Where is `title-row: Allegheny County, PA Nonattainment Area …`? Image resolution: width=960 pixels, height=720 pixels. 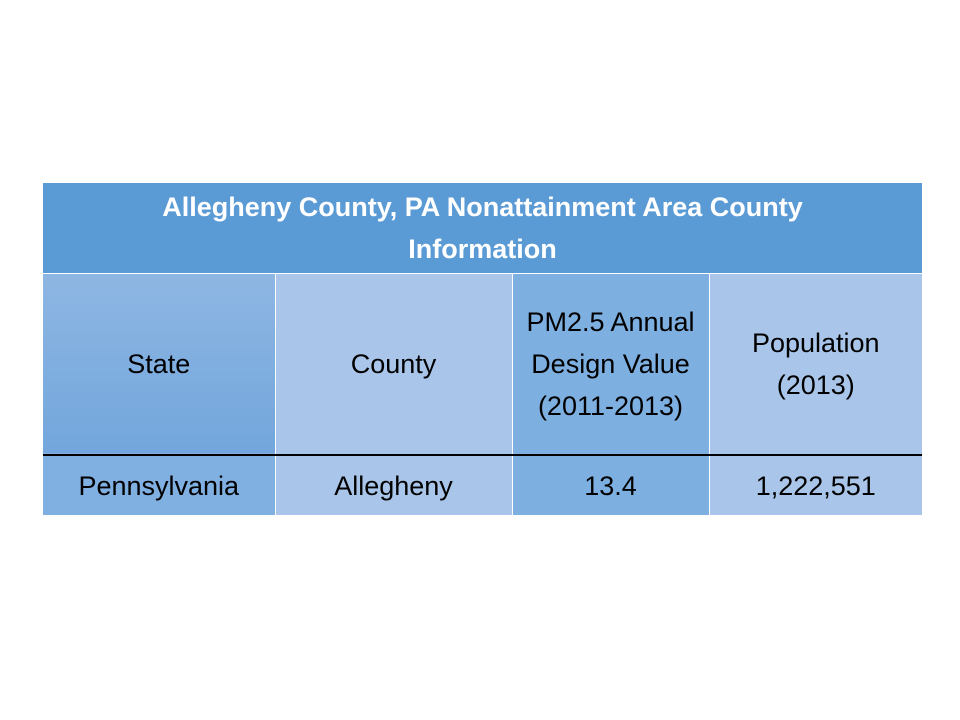
title-row: Allegheny County, PA Nonattainment Area … is located at coordinates (483, 228).